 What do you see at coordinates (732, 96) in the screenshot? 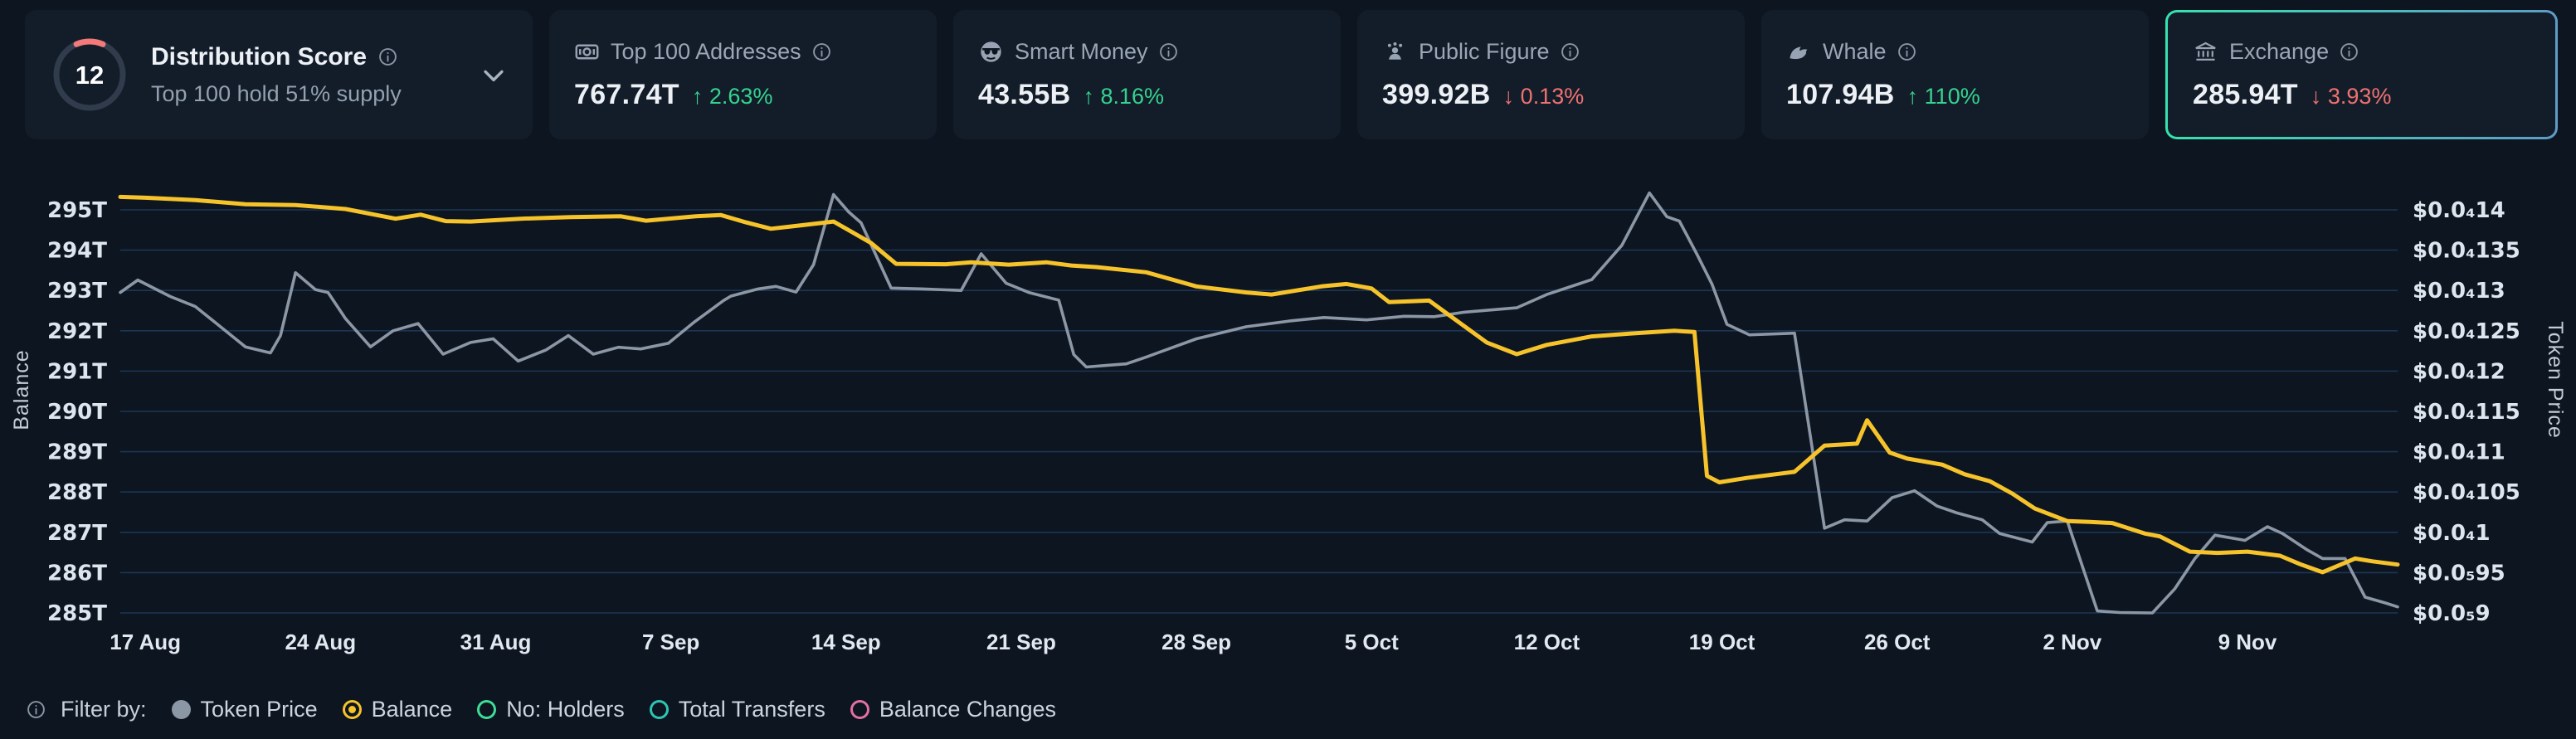
I see `stat-change: ↑ 2.63%` at bounding box center [732, 96].